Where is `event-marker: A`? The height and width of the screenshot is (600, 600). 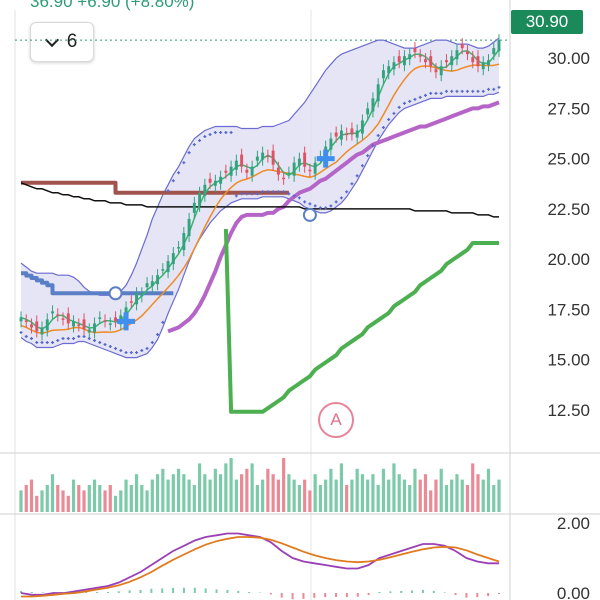 event-marker: A is located at coordinates (336, 420).